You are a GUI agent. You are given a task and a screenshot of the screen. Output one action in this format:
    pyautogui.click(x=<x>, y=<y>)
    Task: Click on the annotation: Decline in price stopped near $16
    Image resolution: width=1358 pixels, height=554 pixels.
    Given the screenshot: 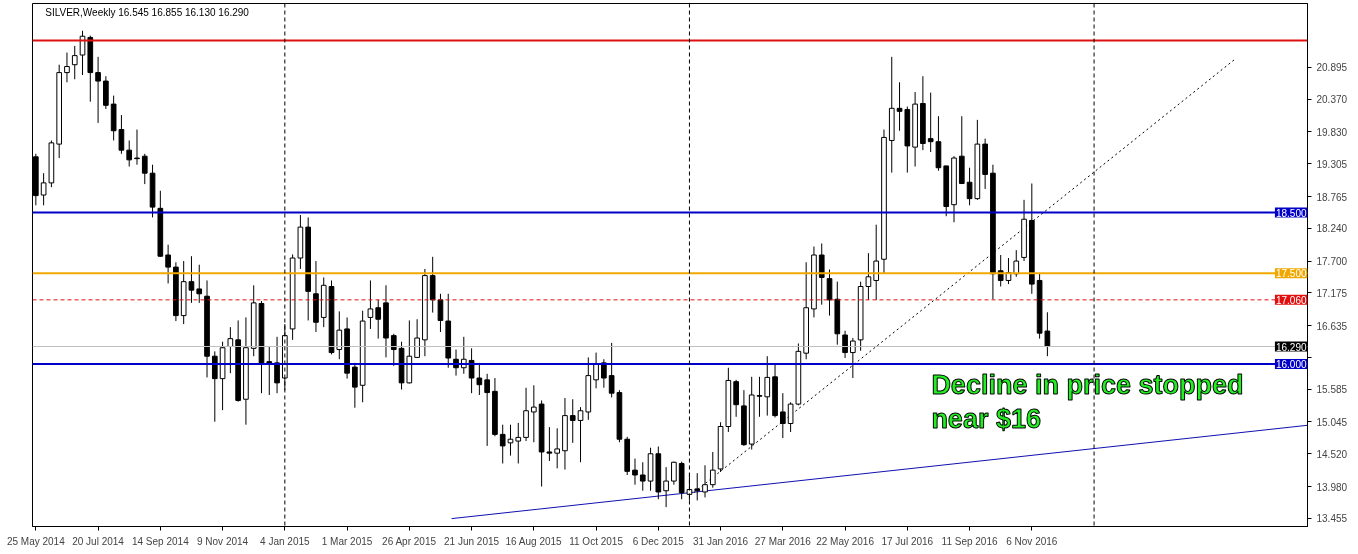 What is the action you would take?
    pyautogui.click(x=1087, y=402)
    